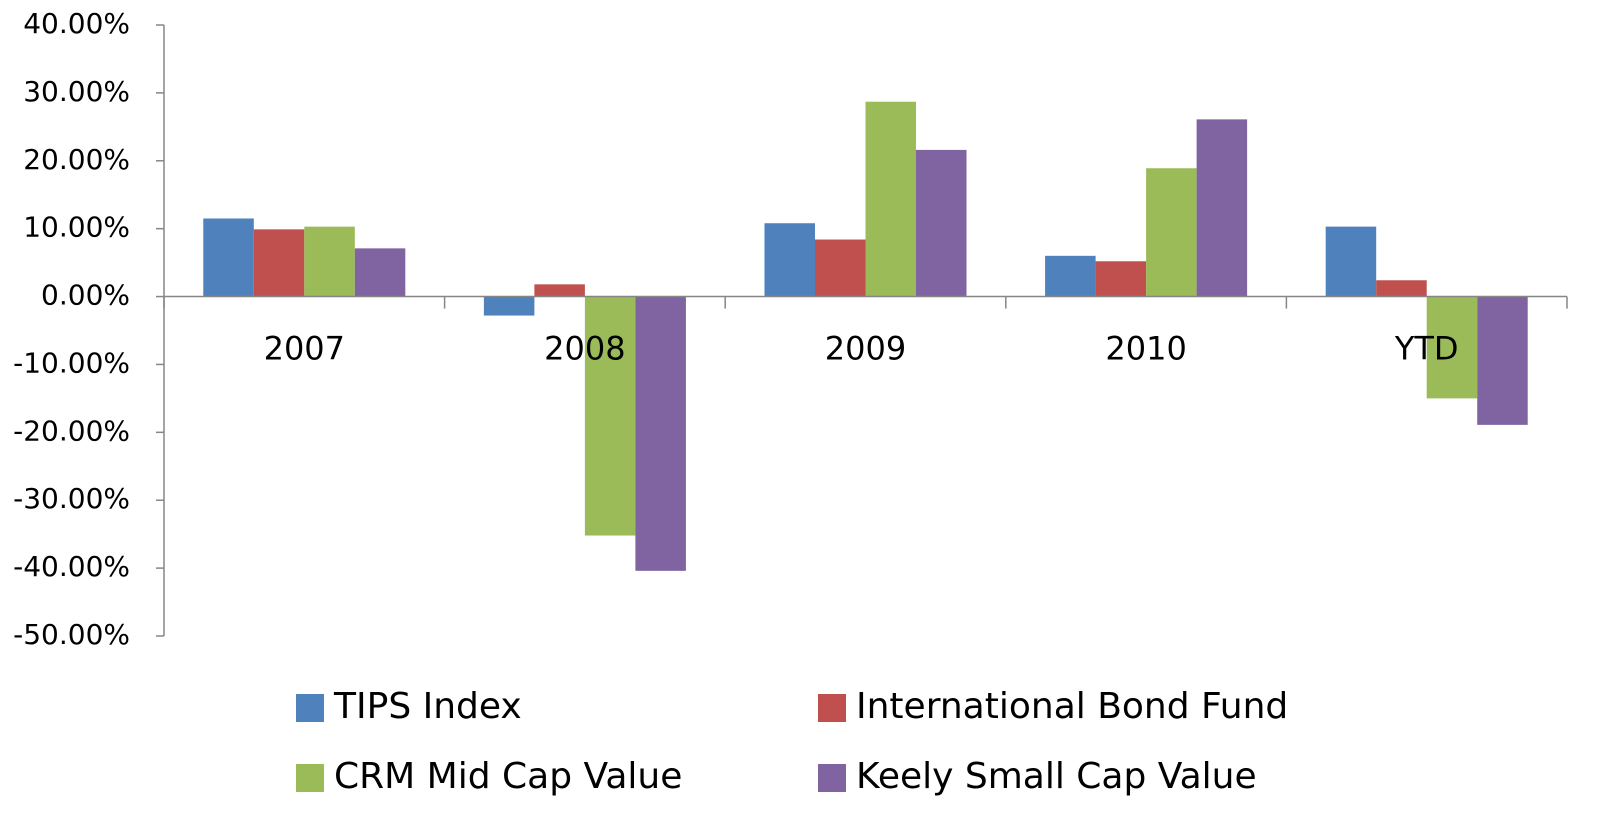  What do you see at coordinates (1426, 349) in the screenshot?
I see `x-tick-label: YTD` at bounding box center [1426, 349].